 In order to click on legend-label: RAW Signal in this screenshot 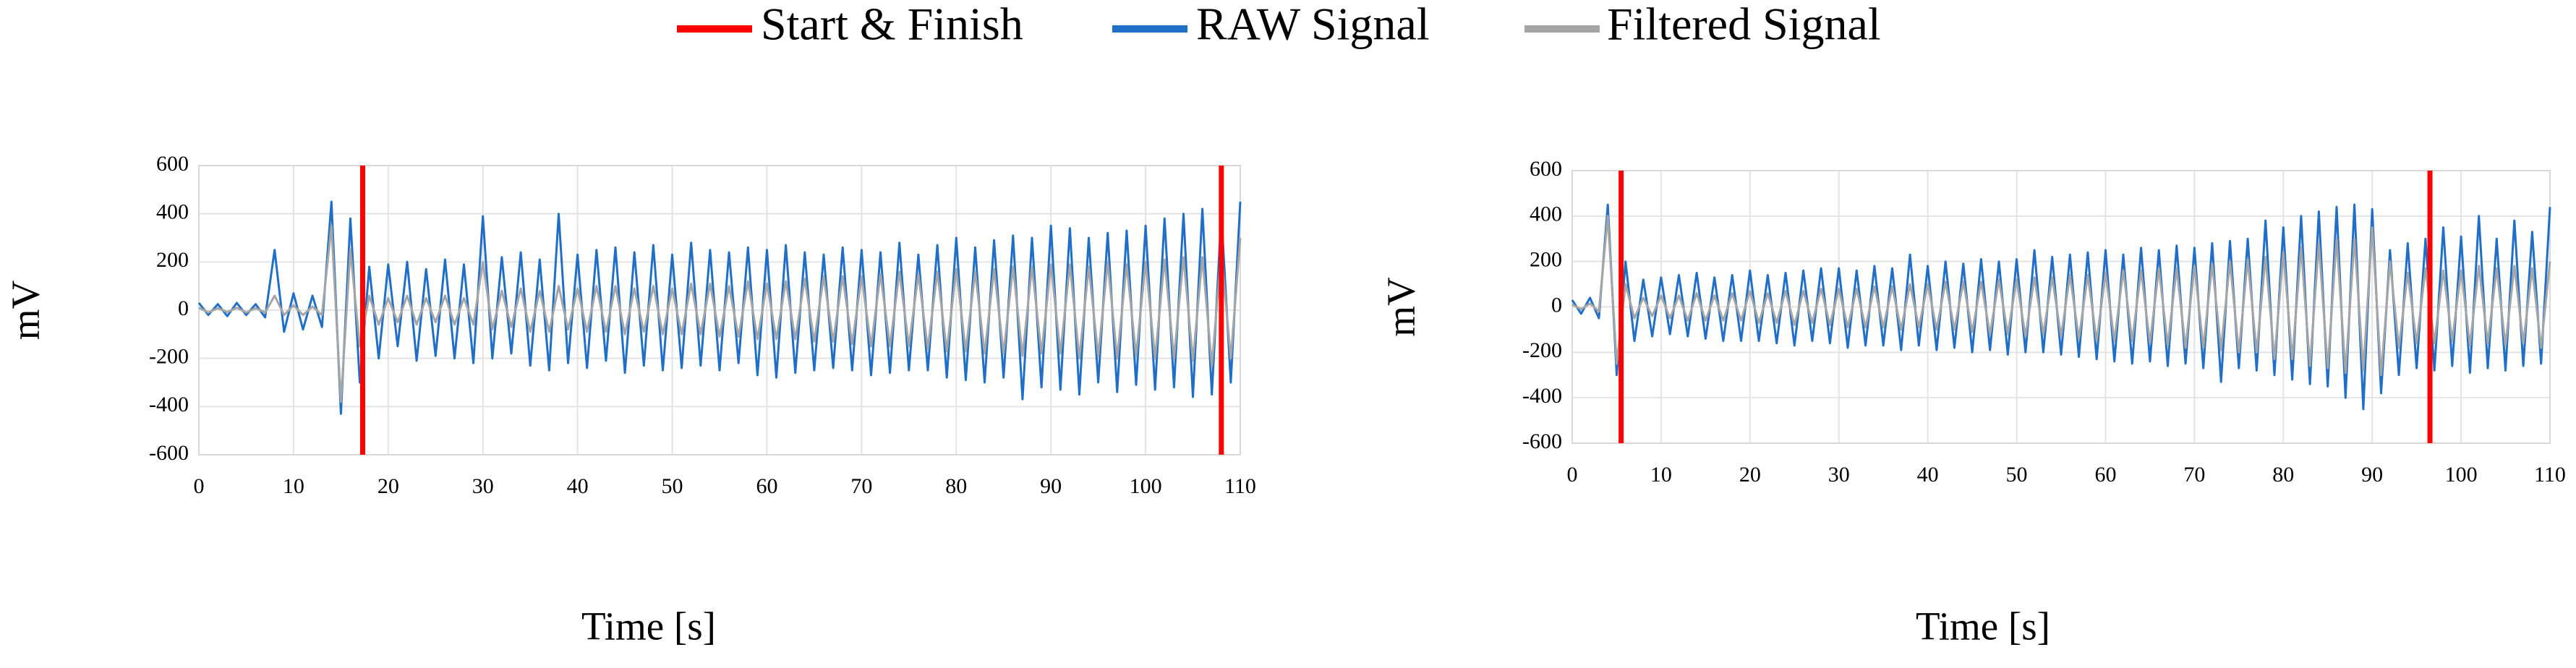, I will do `click(1313, 25)`.